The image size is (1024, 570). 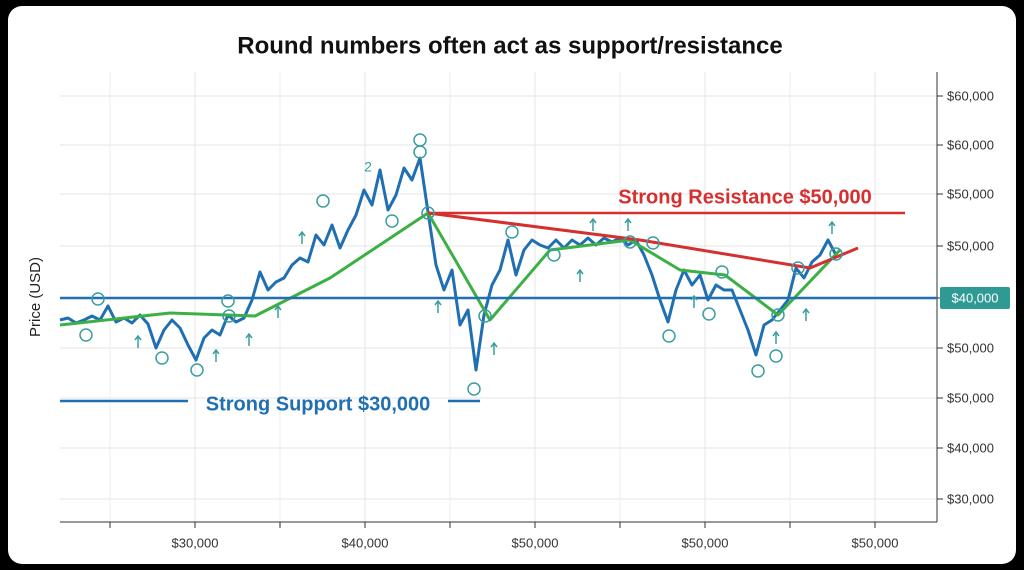 I want to click on y-tick-highlight, so click(x=975, y=298).